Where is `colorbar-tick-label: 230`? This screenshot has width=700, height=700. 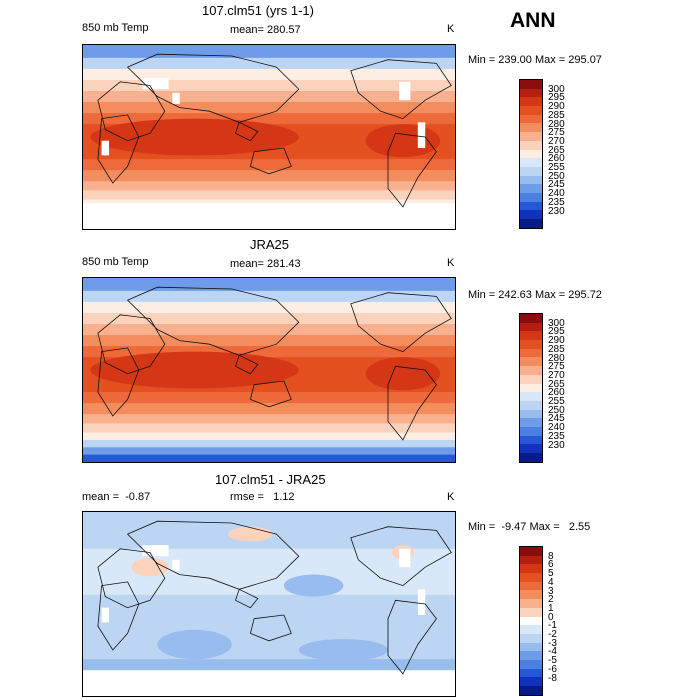 colorbar-tick-label: 230 is located at coordinates (556, 211).